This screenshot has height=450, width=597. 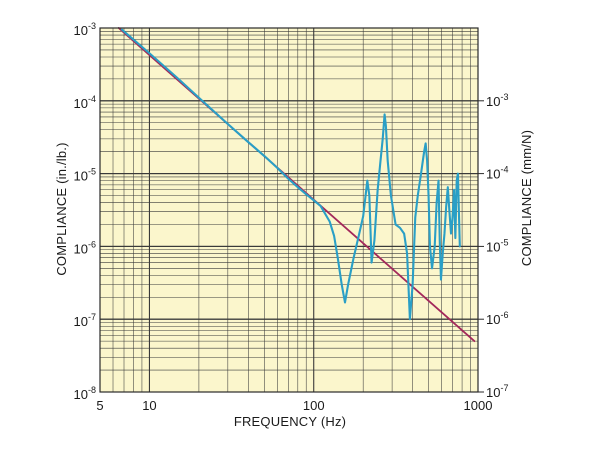 I want to click on y-tick-label-left: 10⁻⁸, so click(x=85, y=393).